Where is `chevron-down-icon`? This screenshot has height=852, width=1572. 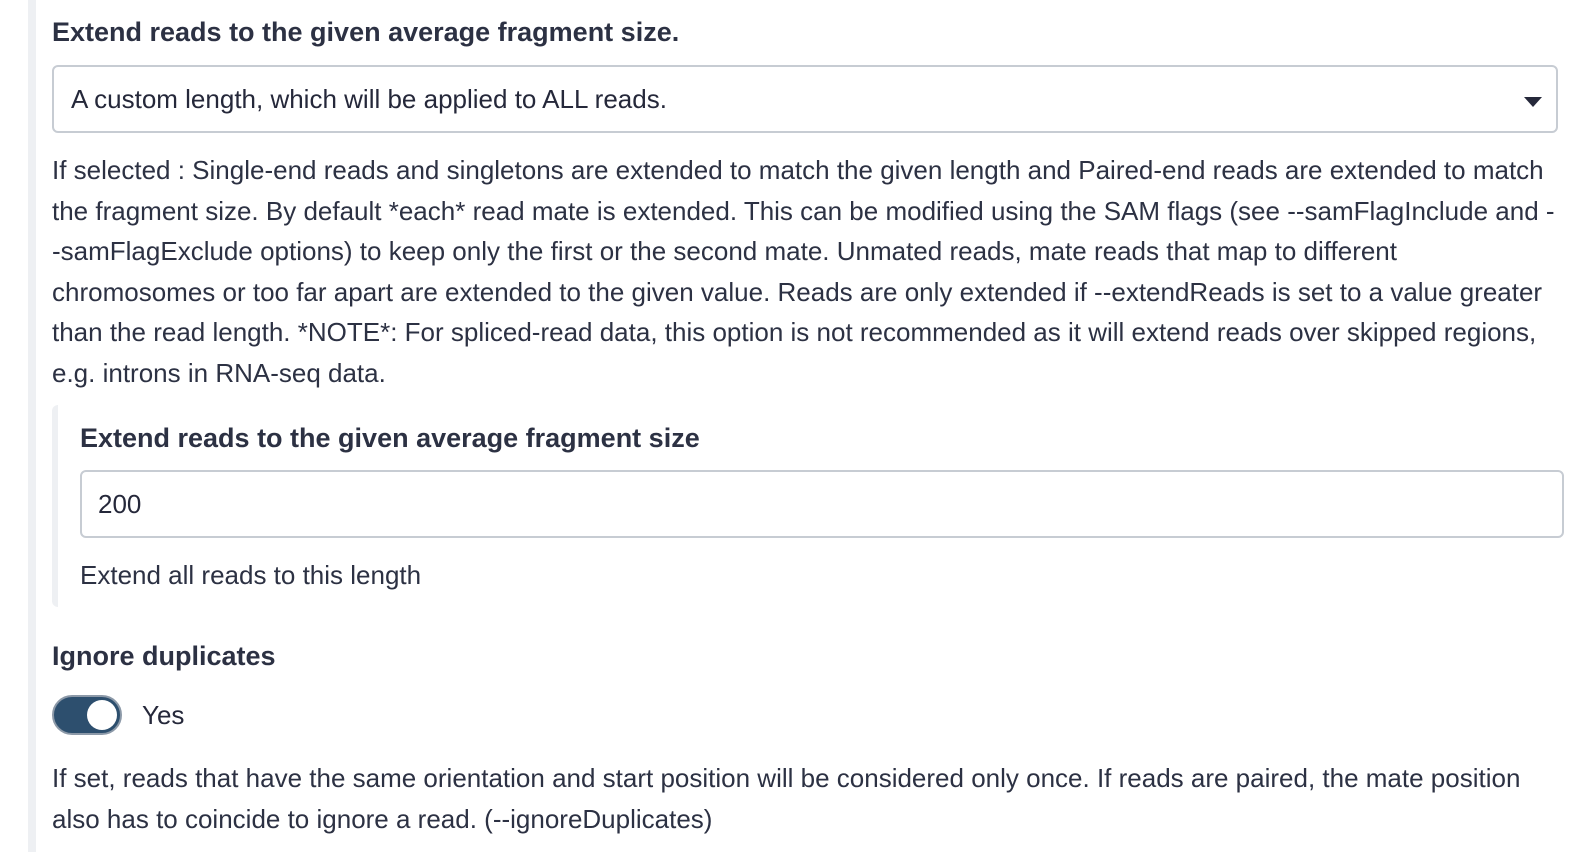
chevron-down-icon is located at coordinates (1533, 102).